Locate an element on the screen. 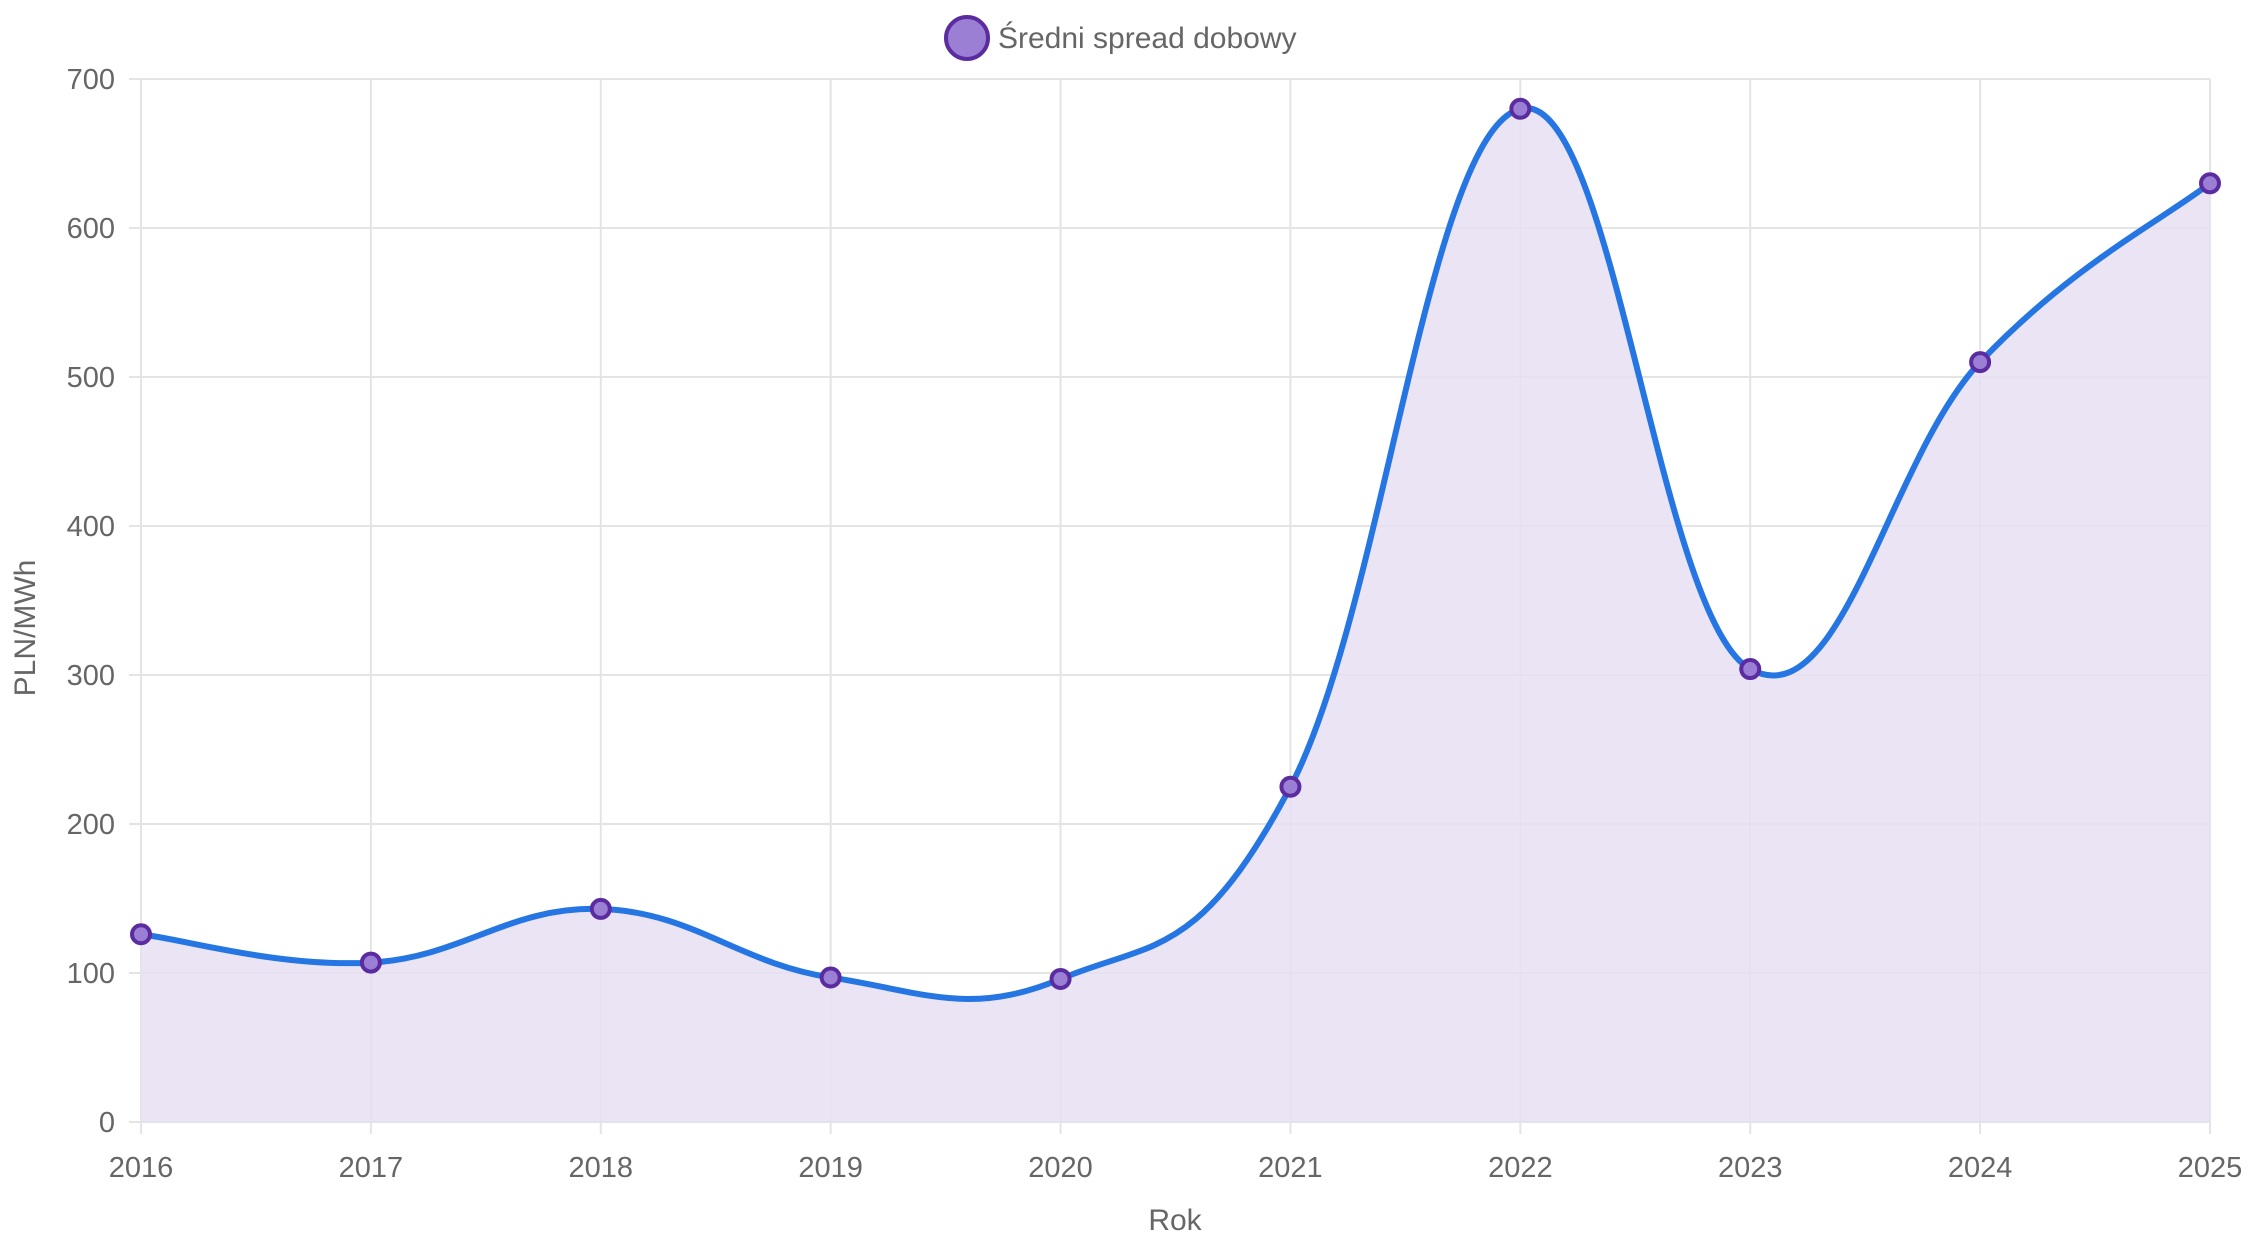 Image resolution: width=2250 pixels, height=1255 pixels. data-point-2018 is located at coordinates (600, 908).